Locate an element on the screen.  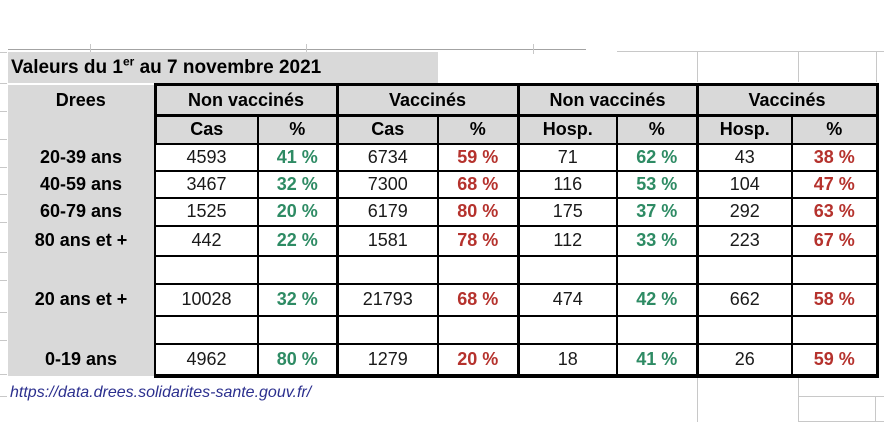
cell-hosp: 104 is located at coordinates (744, 184).